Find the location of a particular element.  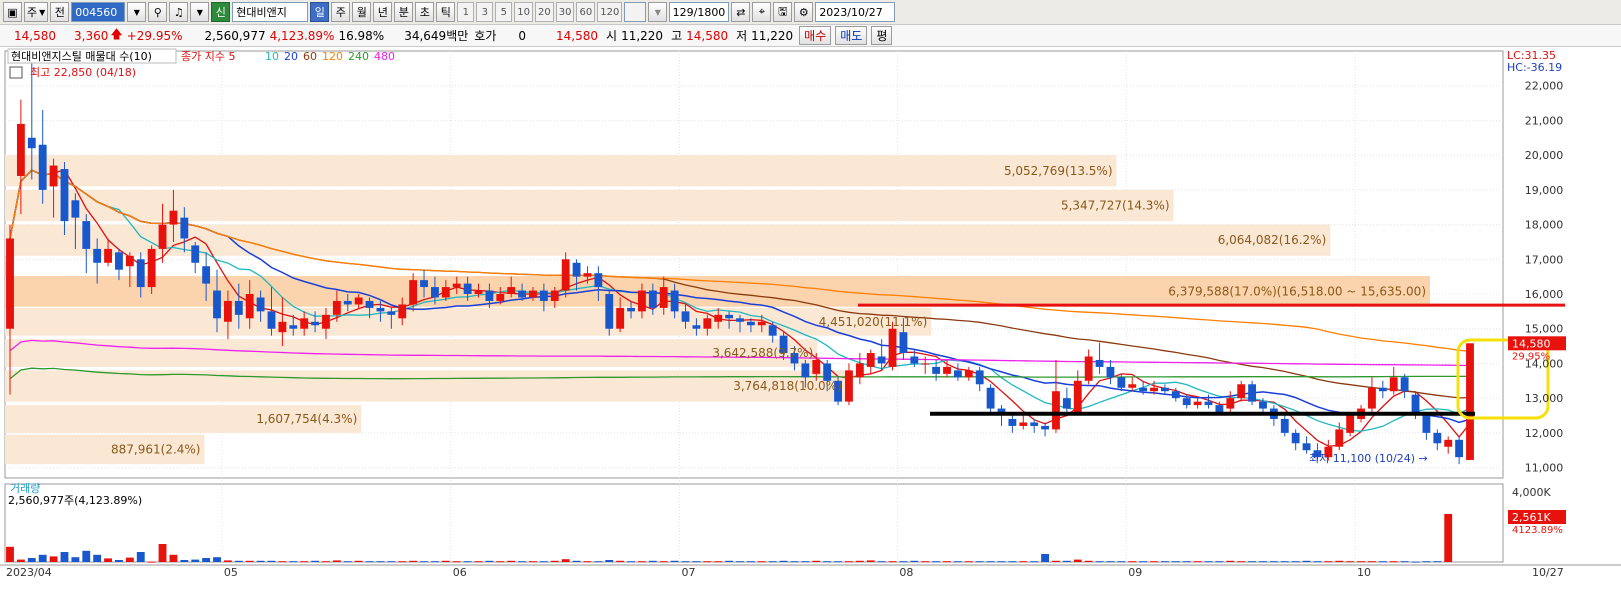

crosshair-icon: ⌖ is located at coordinates (762, 12).